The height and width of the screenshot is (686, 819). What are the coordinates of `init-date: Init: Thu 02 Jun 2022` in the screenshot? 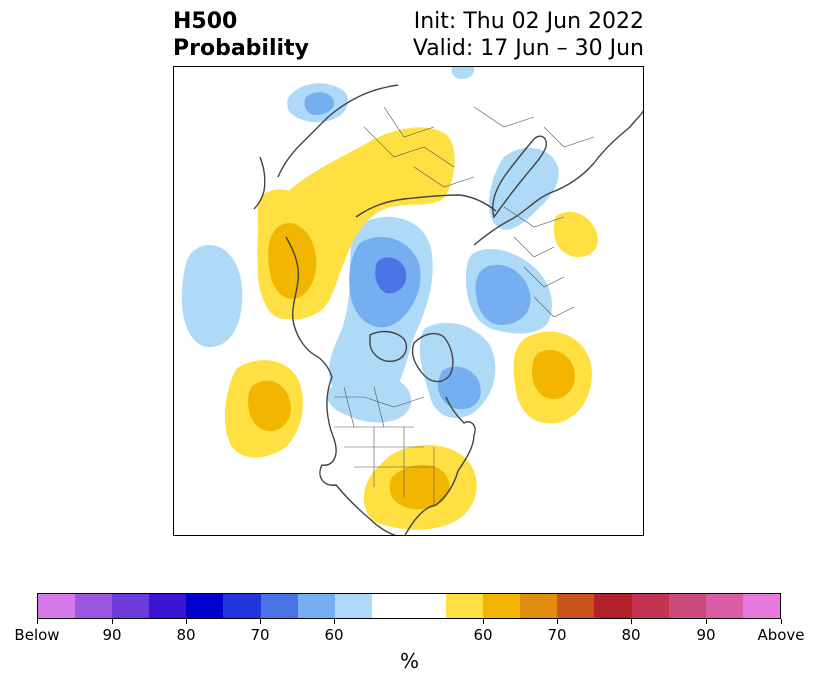 It's located at (528, 21).